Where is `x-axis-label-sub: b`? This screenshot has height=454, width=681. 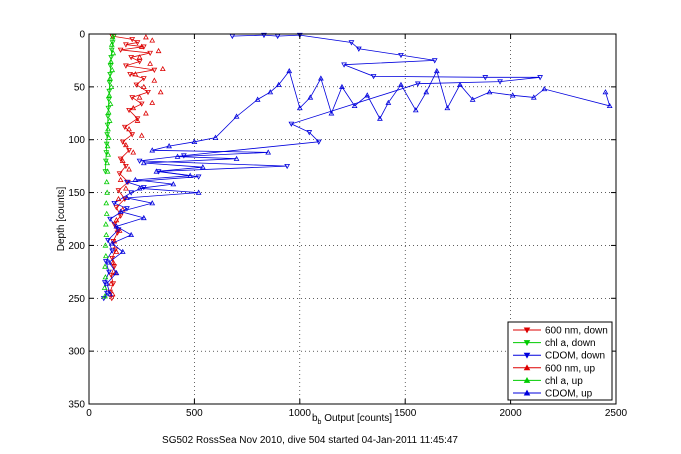
x-axis-label-sub: b is located at coordinates (320, 422).